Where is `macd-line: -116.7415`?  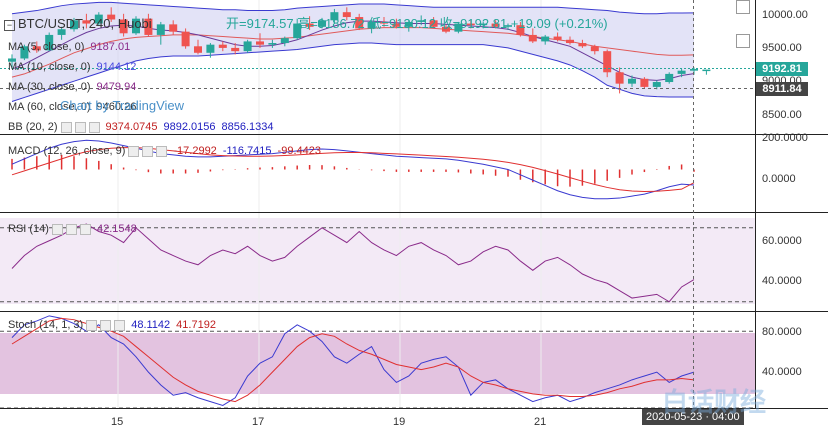 macd-line: -116.7415 is located at coordinates (247, 151).